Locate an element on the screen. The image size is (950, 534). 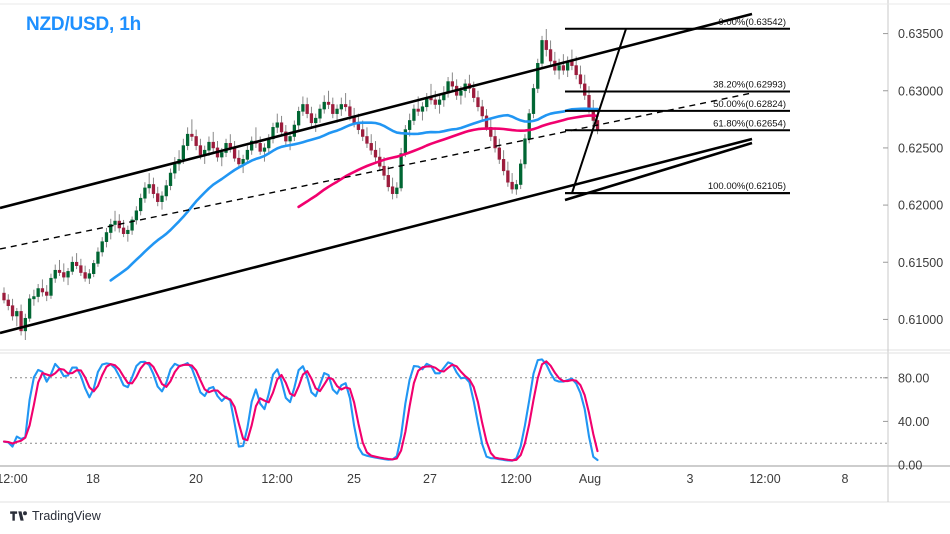
indicator-axis-label: 80.00 is located at coordinates (913, 378).